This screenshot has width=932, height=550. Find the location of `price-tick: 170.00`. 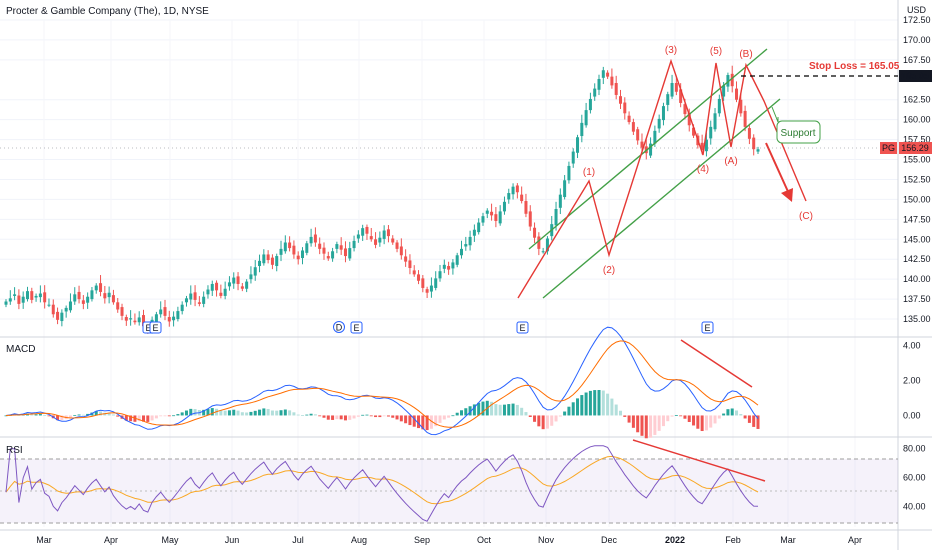

price-tick: 170.00 is located at coordinates (917, 40).